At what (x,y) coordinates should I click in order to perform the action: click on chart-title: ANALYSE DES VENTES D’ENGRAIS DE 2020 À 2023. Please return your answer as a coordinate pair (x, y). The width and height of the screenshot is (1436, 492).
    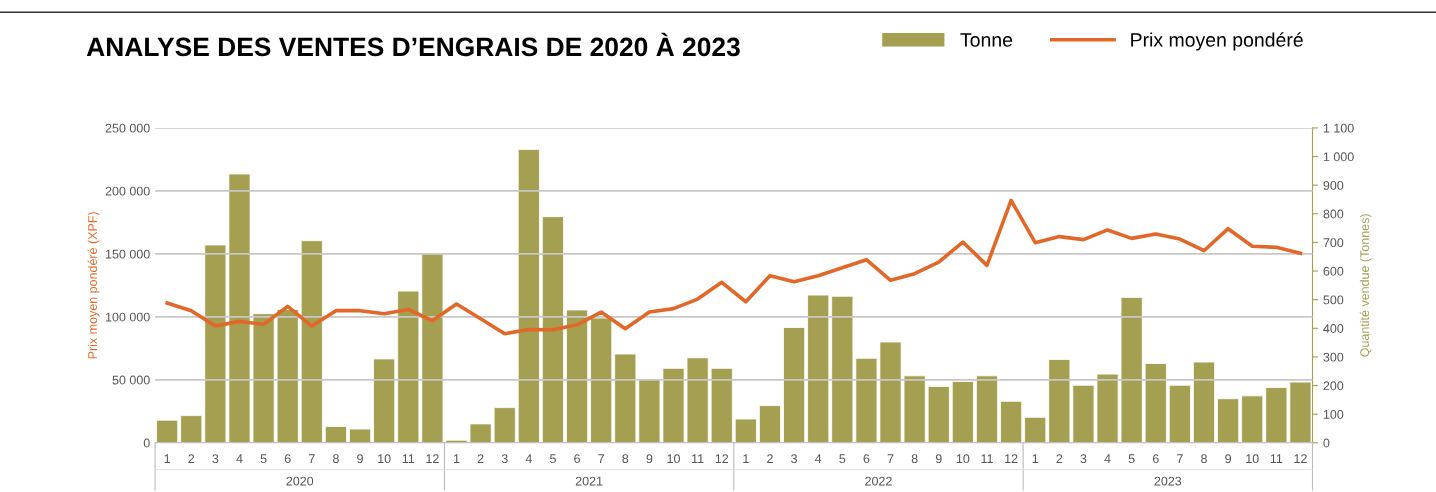
    Looking at the image, I should click on (413, 44).